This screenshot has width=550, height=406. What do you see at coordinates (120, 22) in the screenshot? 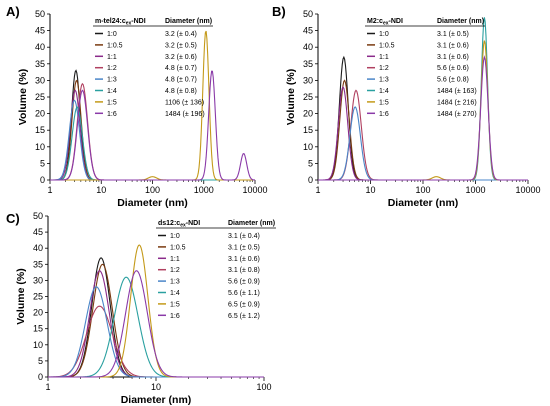
I see `legend-header-name: m-tel24:cex-NDI` at bounding box center [120, 22].